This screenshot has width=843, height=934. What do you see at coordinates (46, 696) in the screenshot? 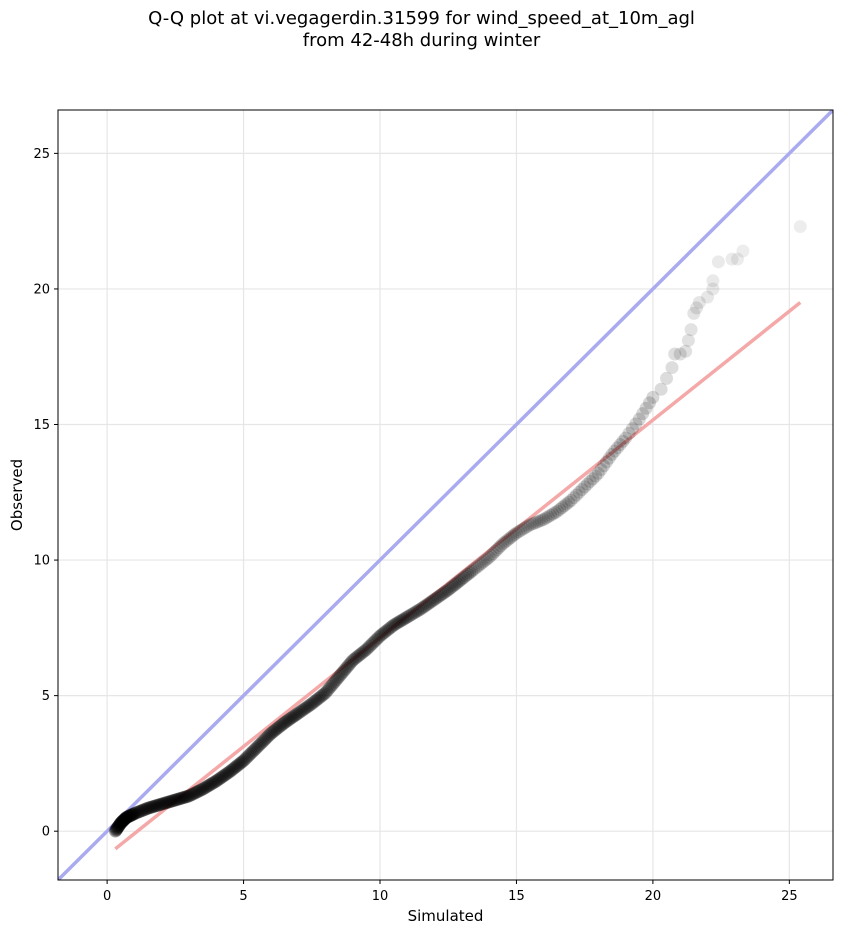
I see `y-tick-label: 5` at bounding box center [46, 696].